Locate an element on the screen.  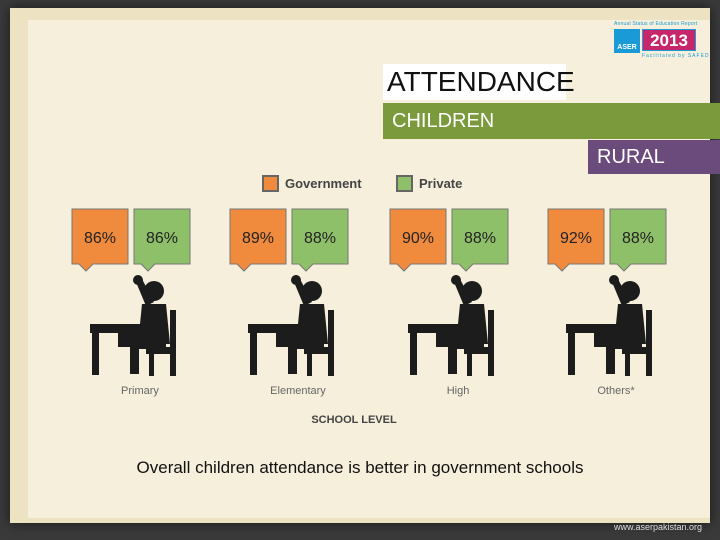
legend-private-label: Private is located at coordinates (441, 183).